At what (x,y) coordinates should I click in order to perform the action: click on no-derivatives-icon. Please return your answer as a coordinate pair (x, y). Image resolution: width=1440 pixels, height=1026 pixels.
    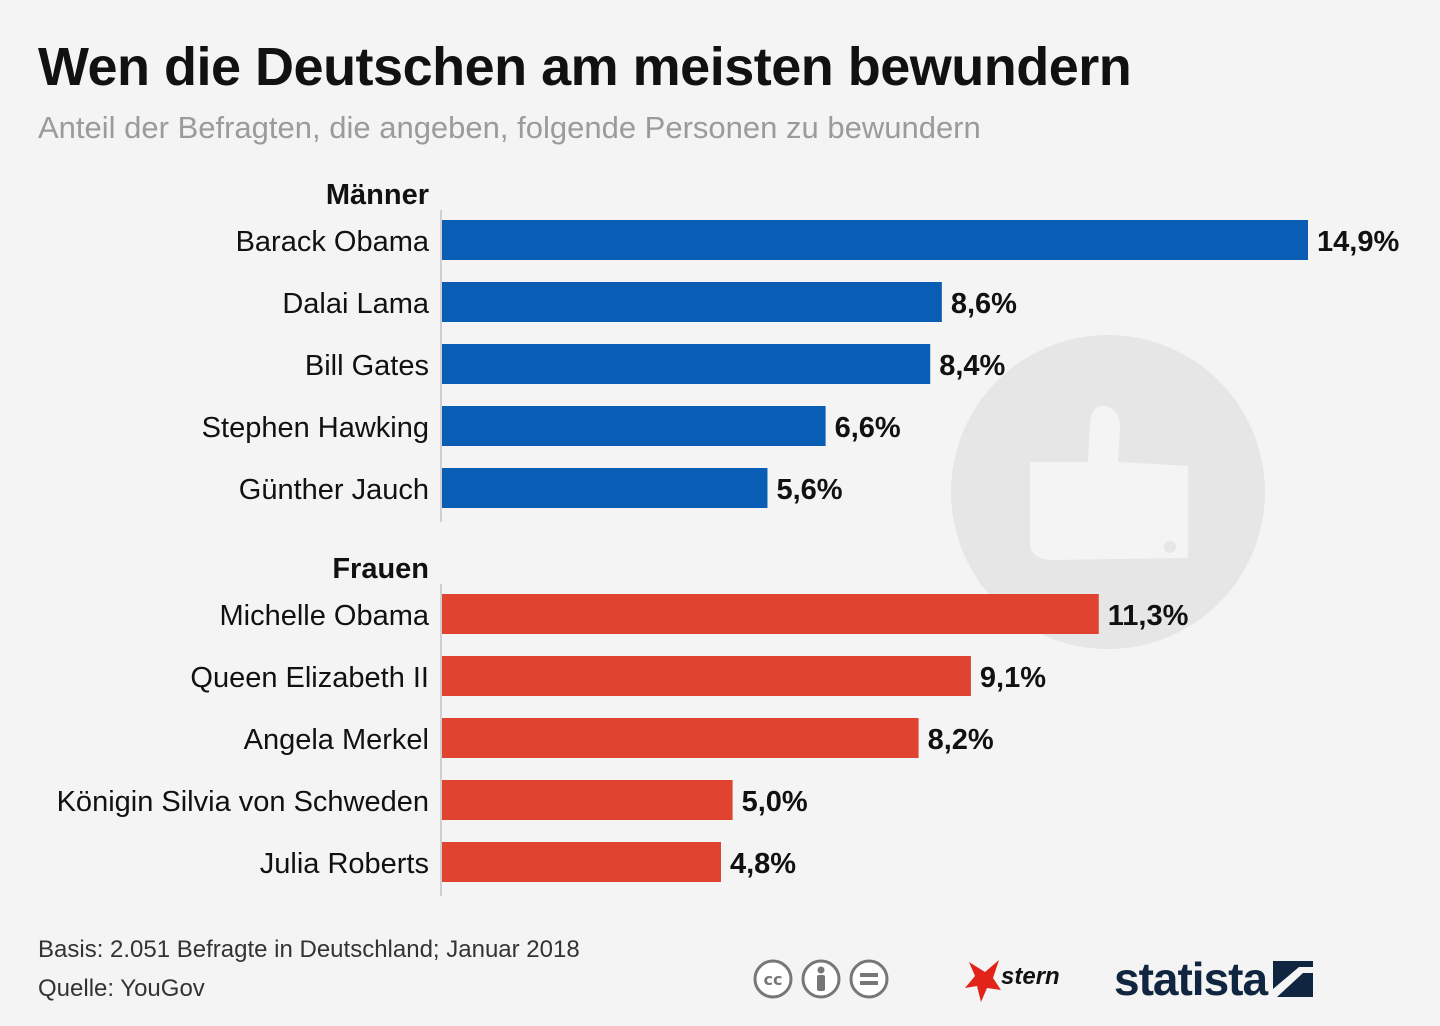
    Looking at the image, I should click on (869, 979).